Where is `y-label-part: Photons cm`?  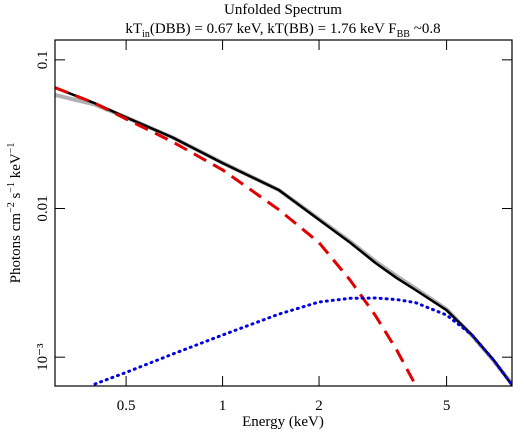 y-label-part: Photons cm is located at coordinates (16, 248).